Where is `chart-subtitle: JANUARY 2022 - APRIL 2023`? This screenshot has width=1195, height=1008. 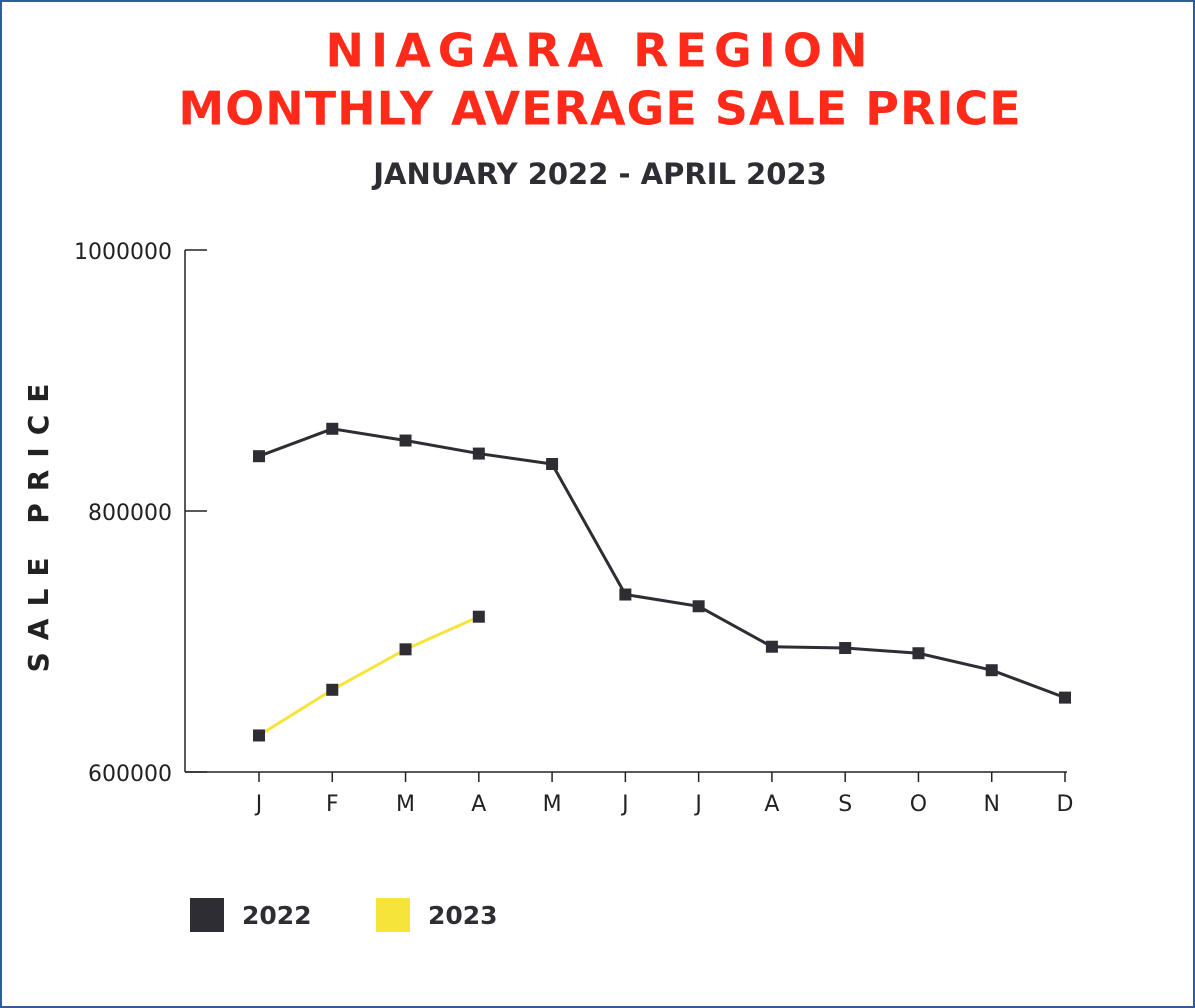 chart-subtitle: JANUARY 2022 - APRIL 2023 is located at coordinates (599, 174).